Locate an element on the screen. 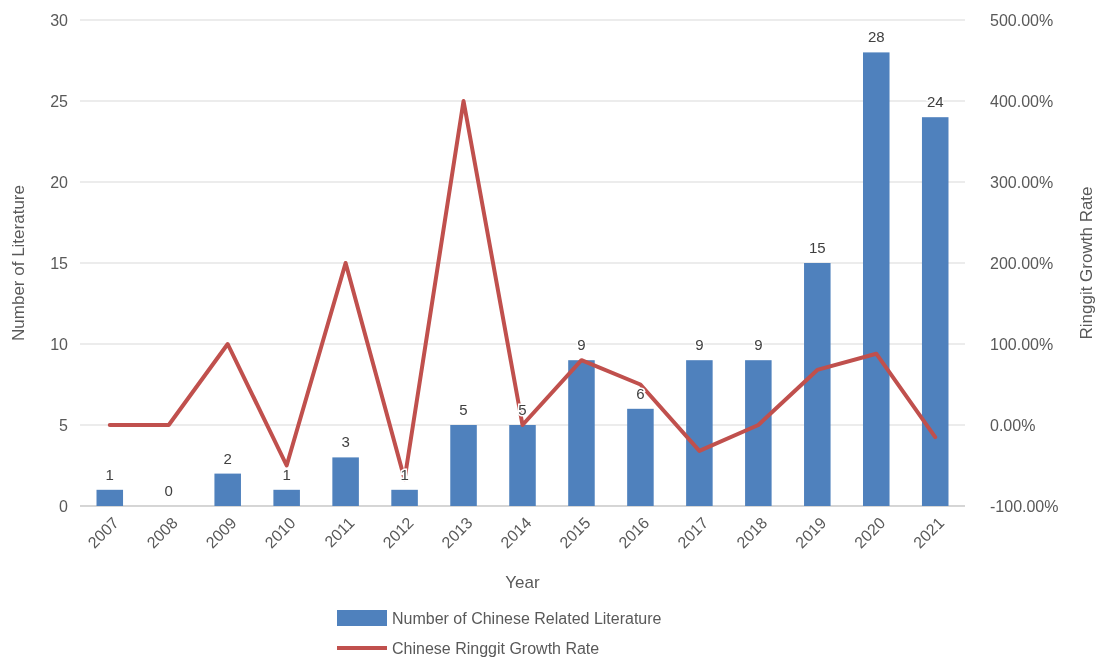 The width and height of the screenshot is (1110, 662). legend-label: Chinese Ringgit Growth Rate is located at coordinates (496, 648).